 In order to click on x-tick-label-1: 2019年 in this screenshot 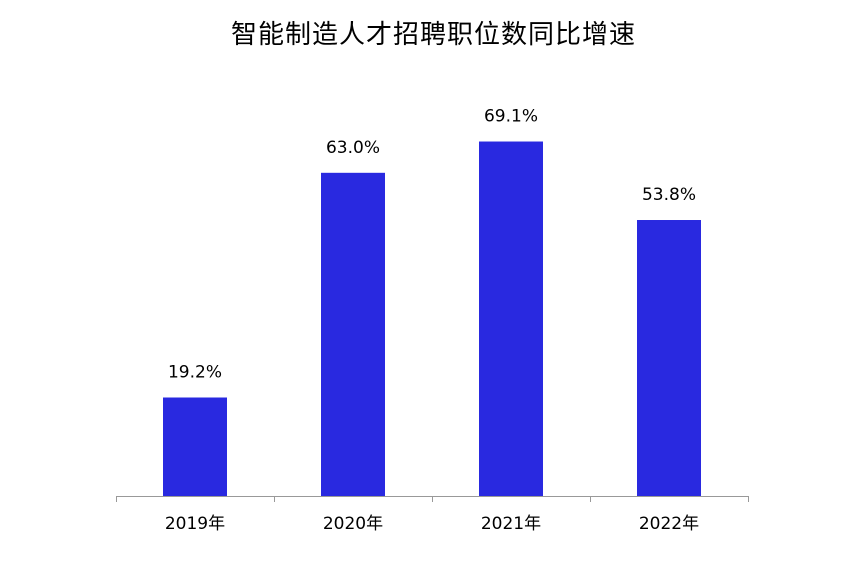, I will do `click(195, 524)`.